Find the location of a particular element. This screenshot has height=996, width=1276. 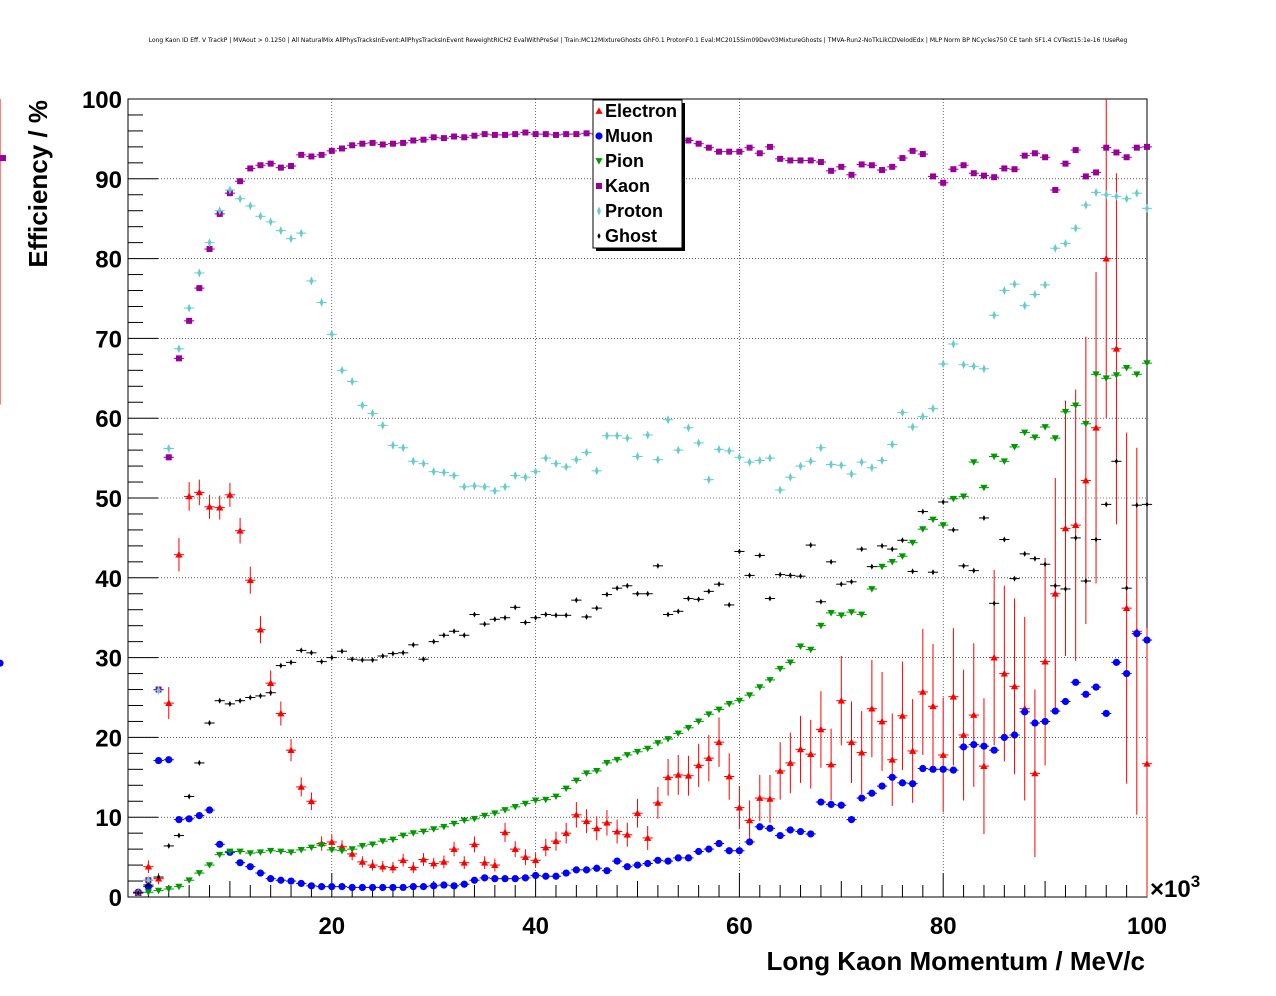

legend-entry-electron: Electron is located at coordinates (636, 111).